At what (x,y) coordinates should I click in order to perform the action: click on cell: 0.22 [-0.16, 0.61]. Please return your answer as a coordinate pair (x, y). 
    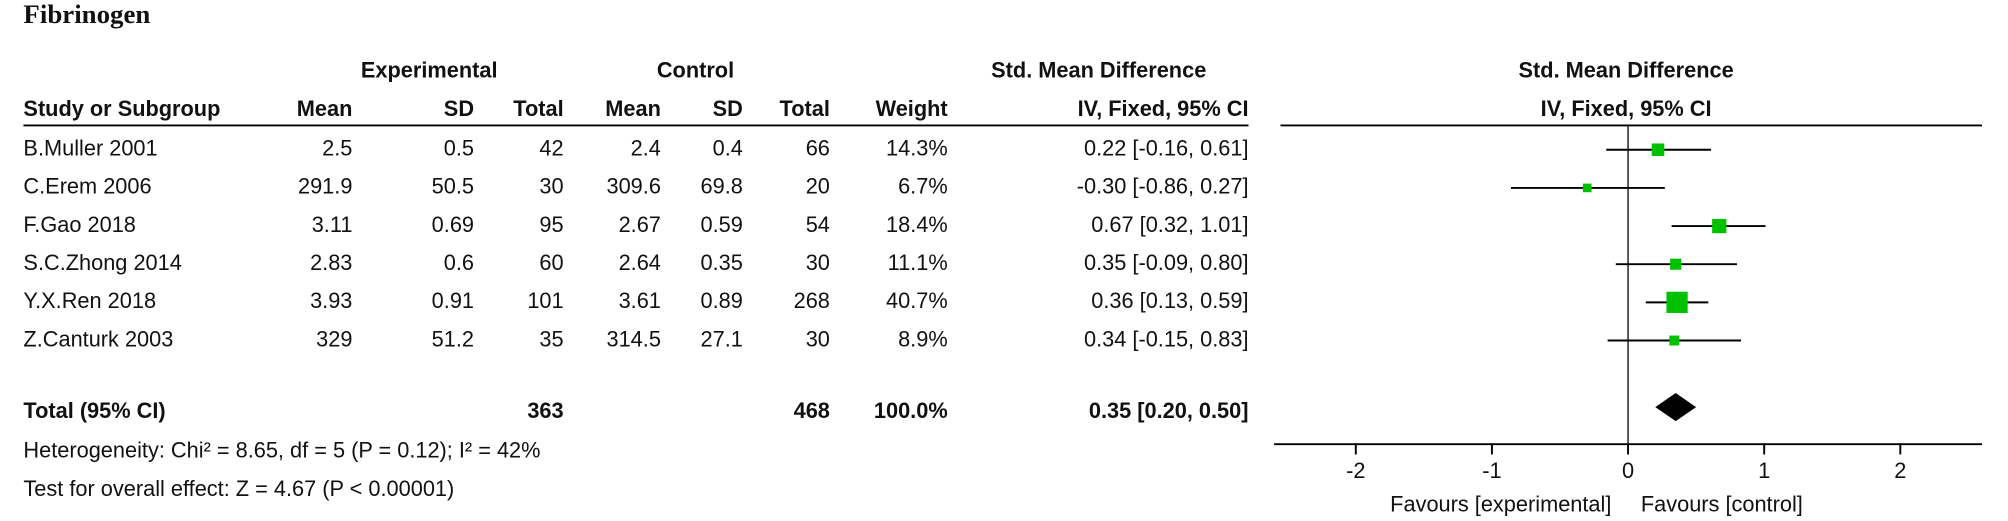
    Looking at the image, I should click on (1166, 148).